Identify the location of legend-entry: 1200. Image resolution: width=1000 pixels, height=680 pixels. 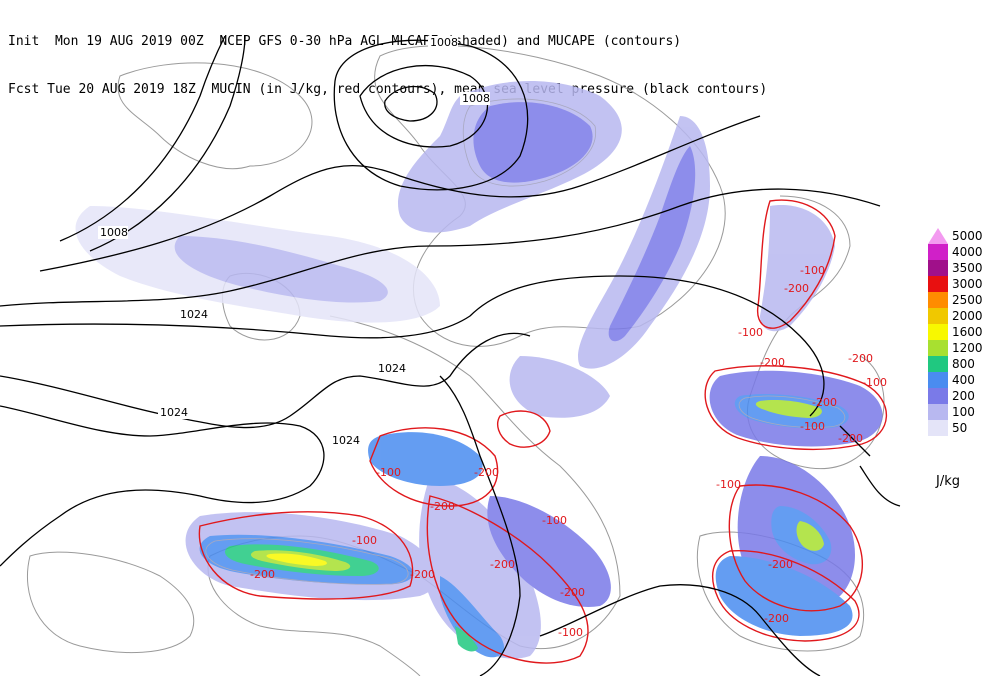
(963, 348).